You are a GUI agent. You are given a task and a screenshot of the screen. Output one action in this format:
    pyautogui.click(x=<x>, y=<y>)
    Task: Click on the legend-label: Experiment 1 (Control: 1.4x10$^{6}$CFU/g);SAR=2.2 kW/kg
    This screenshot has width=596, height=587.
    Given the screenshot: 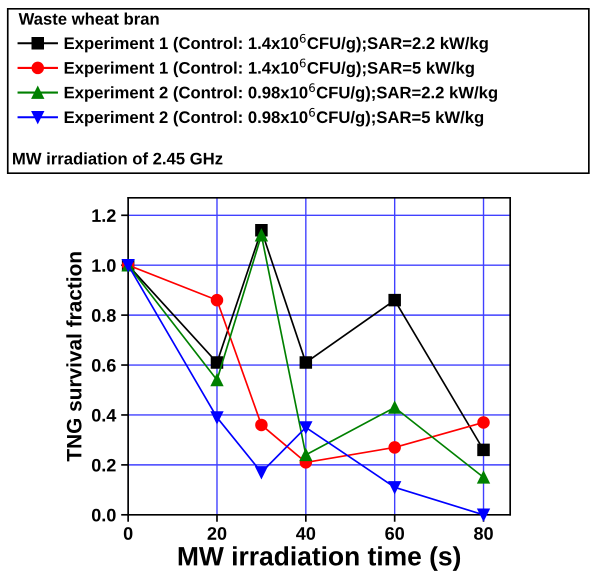 What is the action you would take?
    pyautogui.click(x=276, y=43)
    